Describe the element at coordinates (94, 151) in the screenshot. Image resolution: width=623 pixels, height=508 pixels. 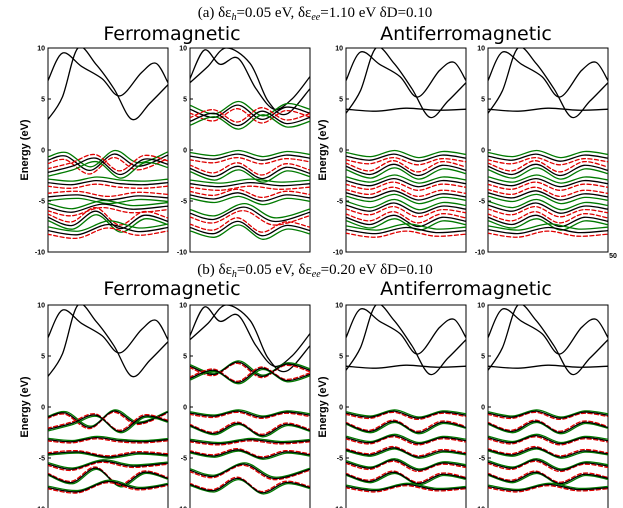
I see `plot-a-1: 10 5 0 -5 -10 Energy (eV)` at that location.